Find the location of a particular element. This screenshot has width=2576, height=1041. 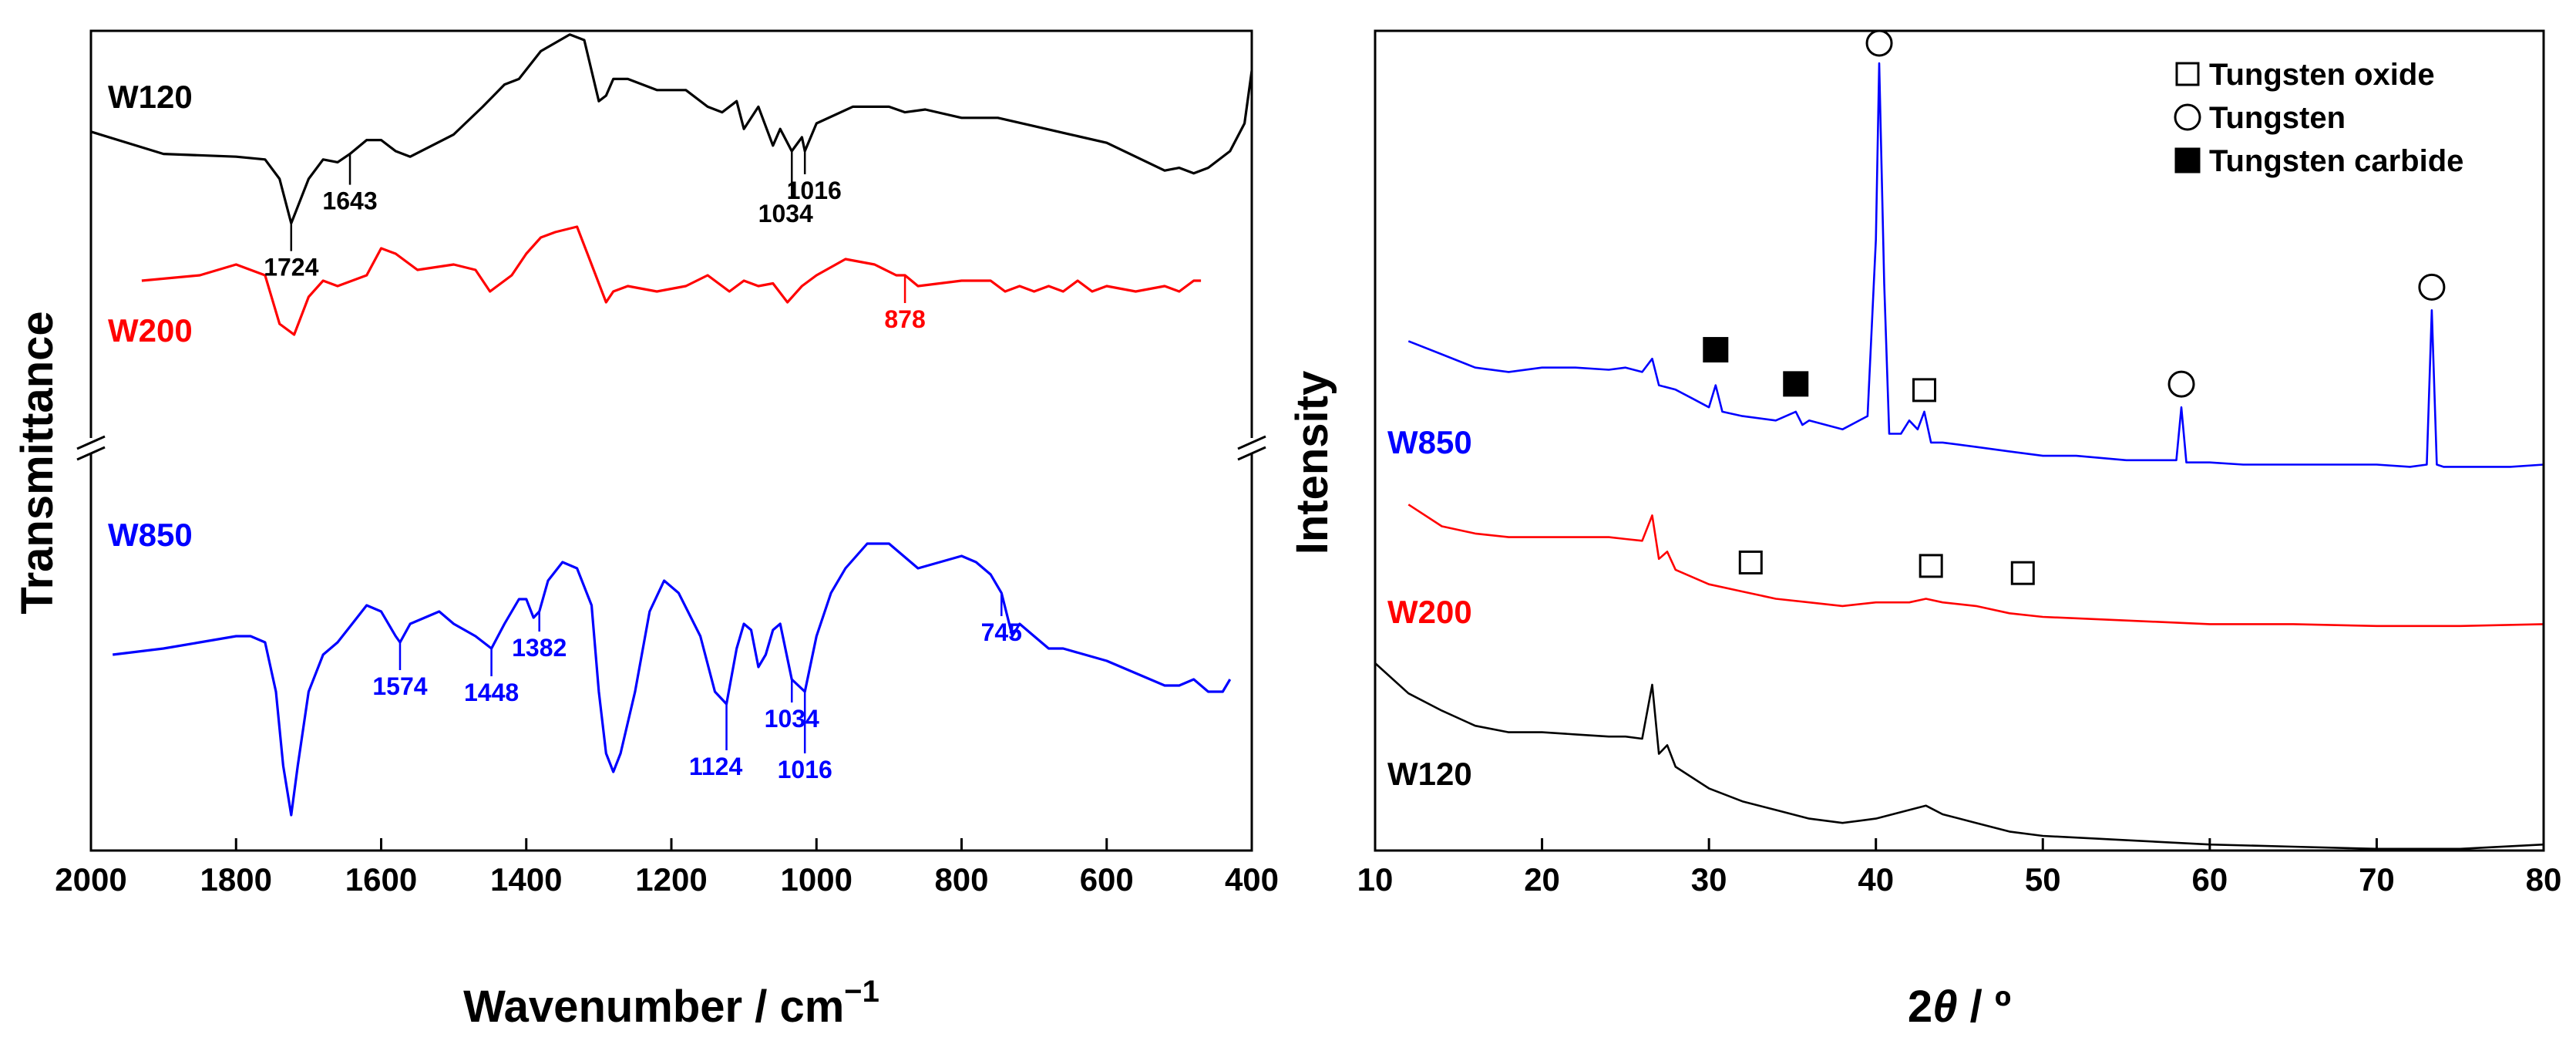

xrd-x-ticks: 10 20 30 40 50 60 70 80 is located at coordinates (1959, 868).